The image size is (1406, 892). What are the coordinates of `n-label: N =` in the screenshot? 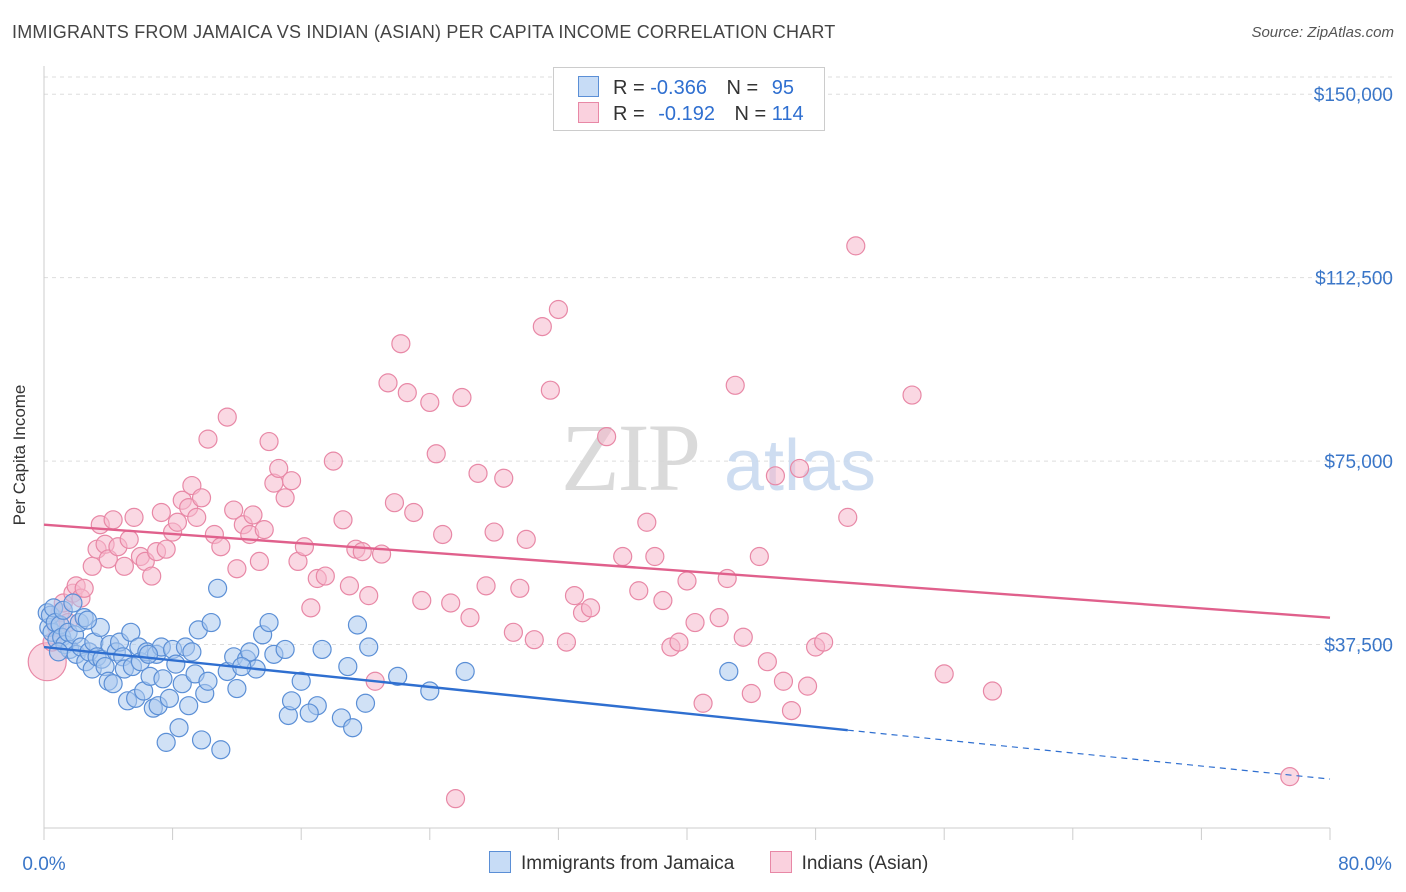 It's located at (742, 88).